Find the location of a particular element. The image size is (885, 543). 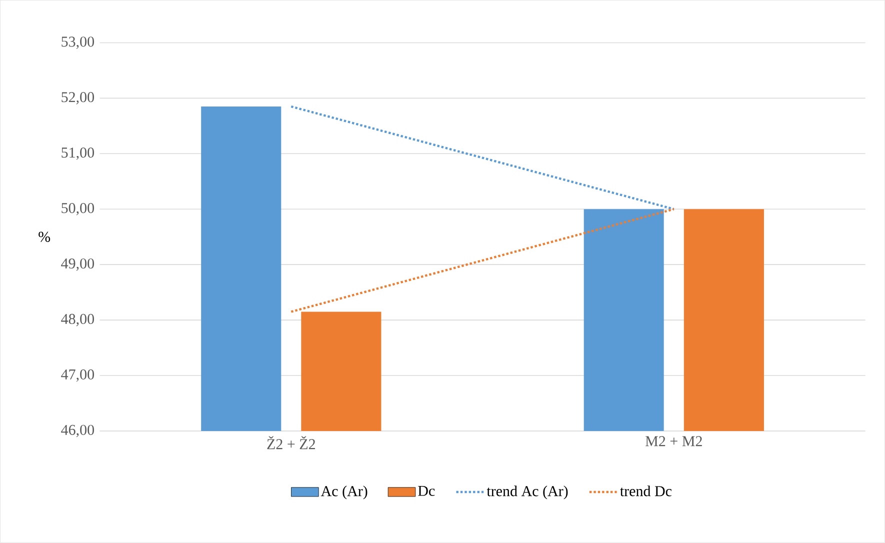

y-tick-label: 50,00 is located at coordinates (78, 209).